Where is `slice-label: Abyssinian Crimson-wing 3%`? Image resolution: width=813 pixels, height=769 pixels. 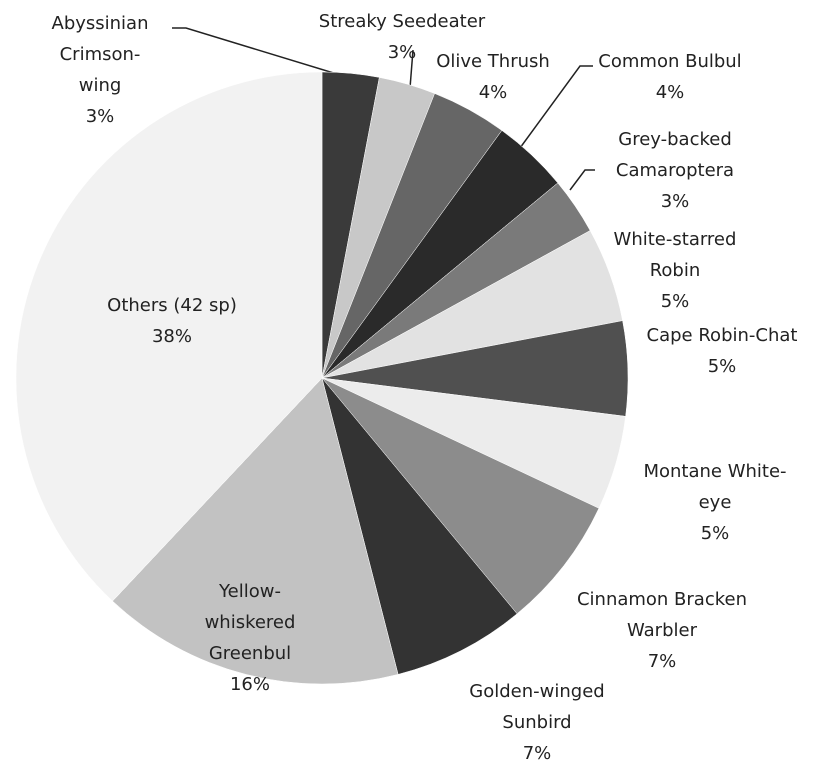
slice-label: Abyssinian Crimson-wing 3% is located at coordinates (100, 70).